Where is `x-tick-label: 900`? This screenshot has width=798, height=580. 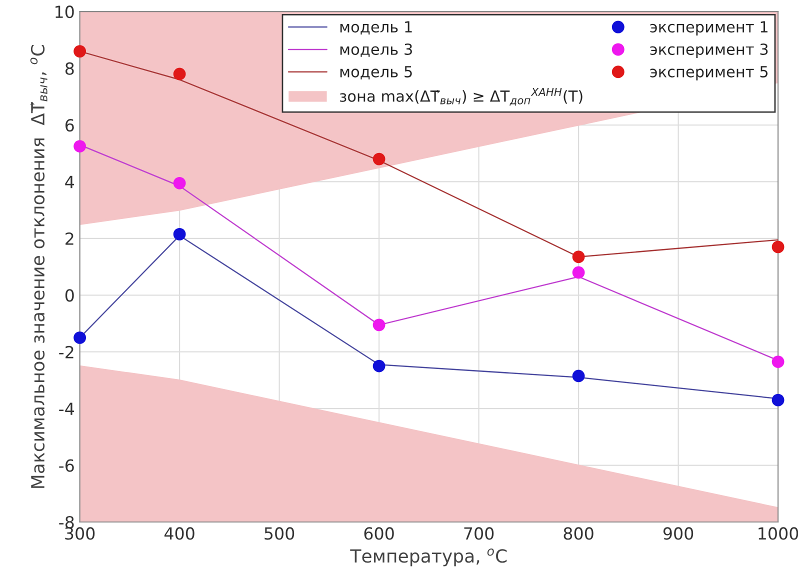 x-tick-label: 900 is located at coordinates (678, 533).